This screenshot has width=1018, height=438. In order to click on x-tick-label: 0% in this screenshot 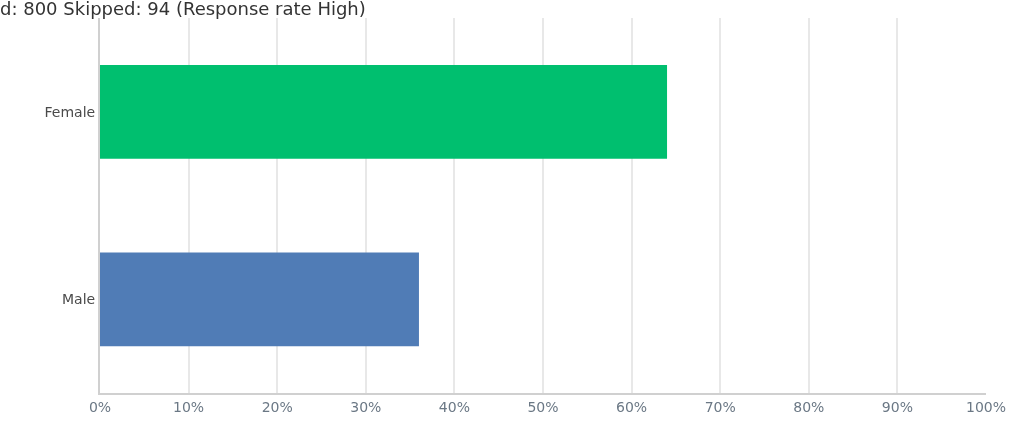, I will do `click(100, 406)`.